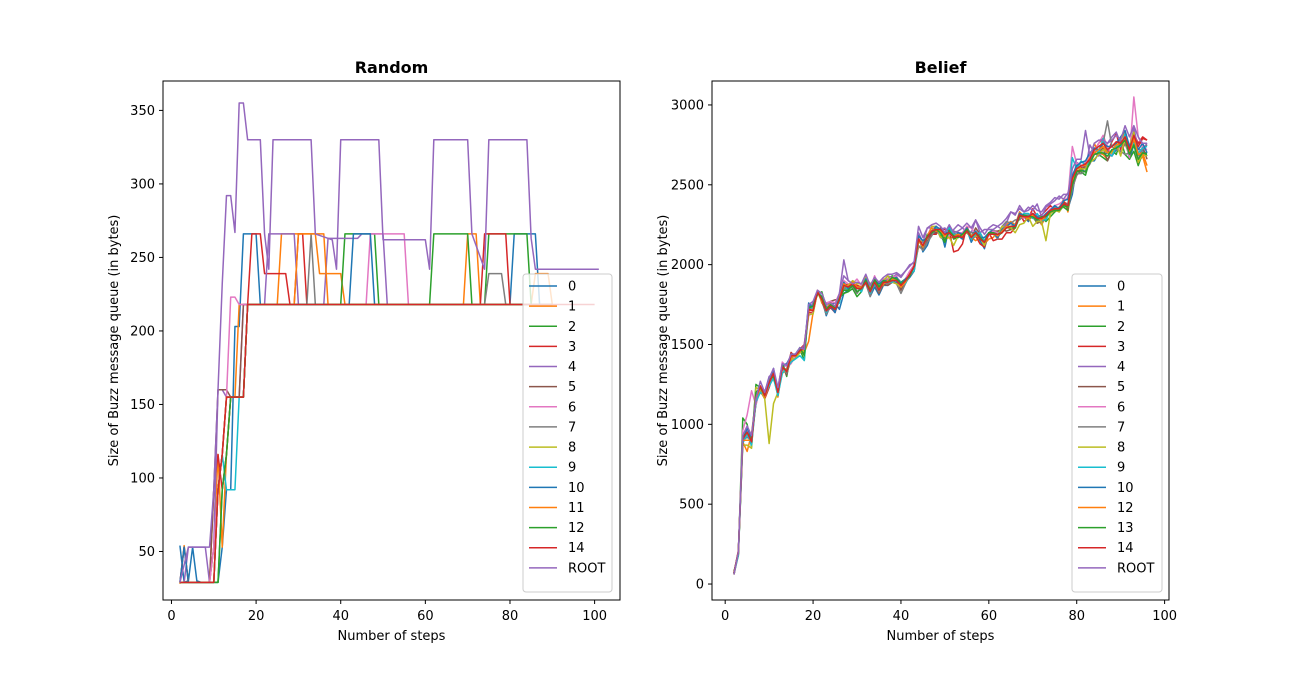  What do you see at coordinates (142, 478) in the screenshot?
I see `y-tick-label: 100` at bounding box center [142, 478].